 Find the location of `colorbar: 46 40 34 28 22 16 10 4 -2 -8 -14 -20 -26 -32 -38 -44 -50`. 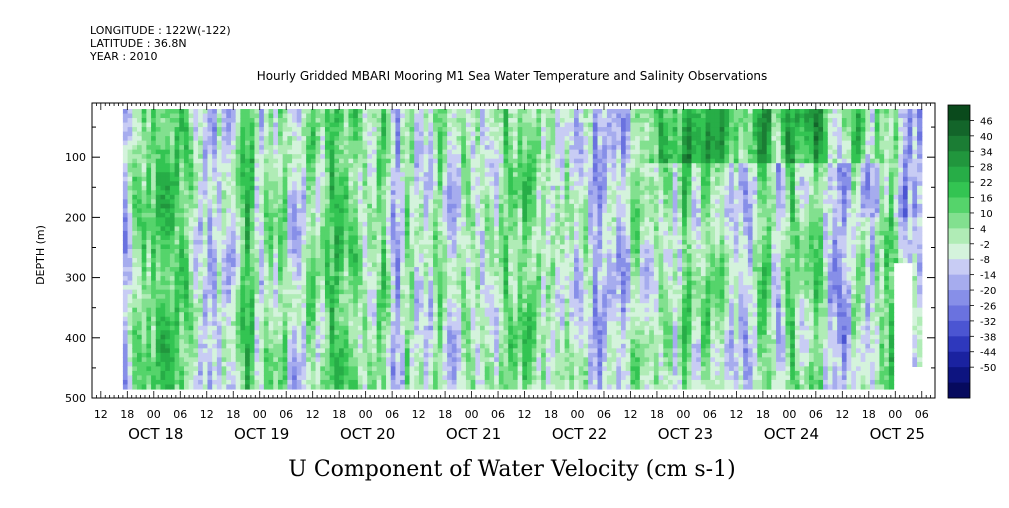

colorbar: 46 40 34 28 22 16 10 4 -2 -8 -14 -20 -26 -32 -38 -44 -50 is located at coordinates (972, 251).